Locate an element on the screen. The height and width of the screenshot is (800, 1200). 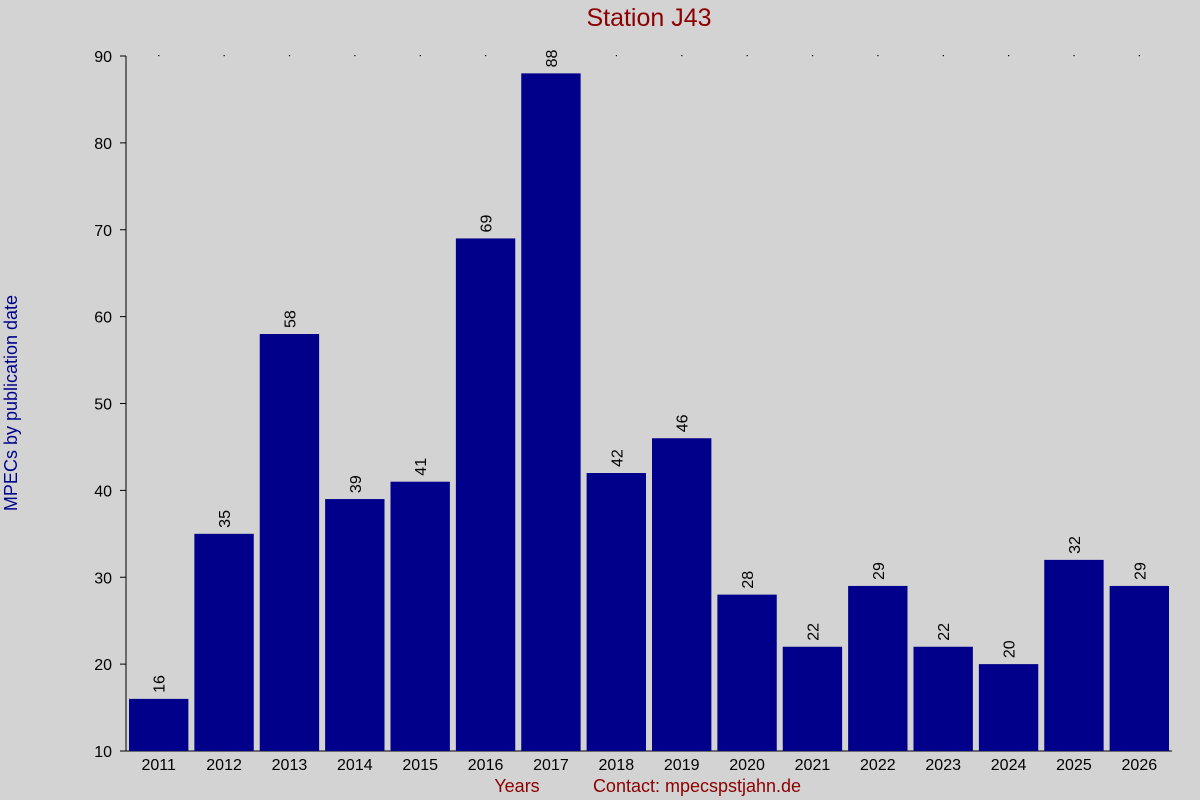
data-label: 39 is located at coordinates (356, 484).